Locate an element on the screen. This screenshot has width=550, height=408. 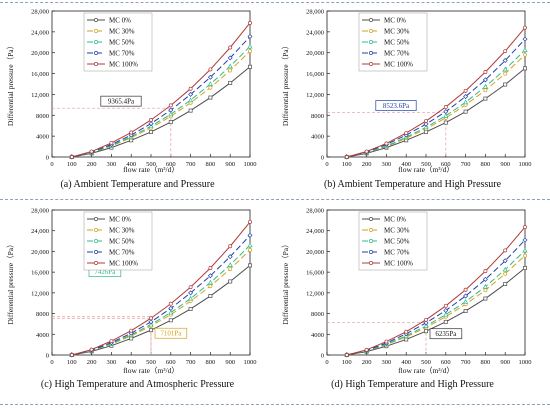
series-line-mc-100- is located at coordinates (436, 291).